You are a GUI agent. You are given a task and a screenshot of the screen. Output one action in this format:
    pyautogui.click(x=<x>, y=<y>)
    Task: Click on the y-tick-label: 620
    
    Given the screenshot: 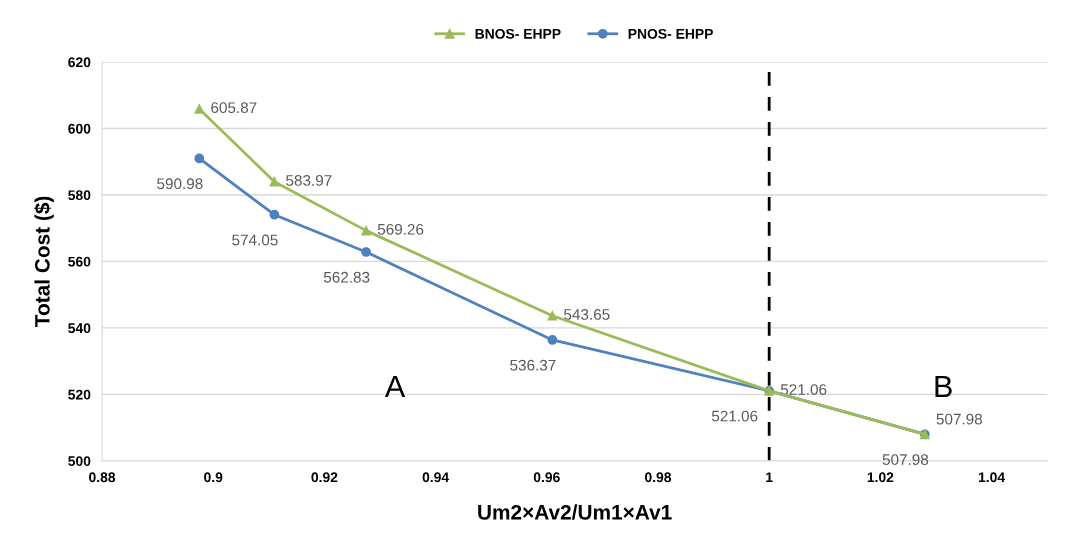 What is the action you would take?
    pyautogui.click(x=79, y=62)
    